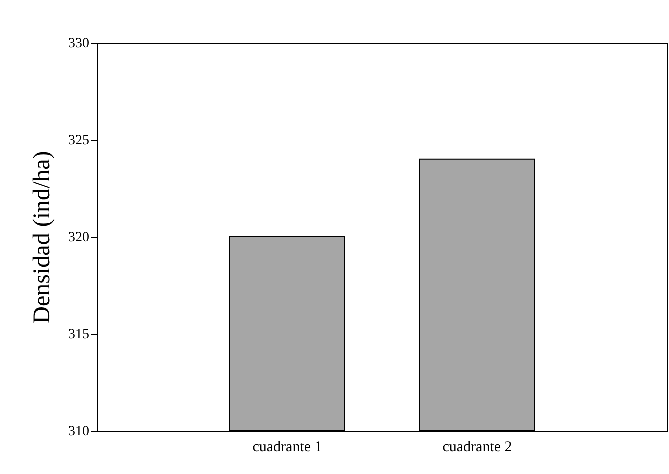 The width and height of the screenshot is (669, 474). Describe the element at coordinates (477, 448) in the screenshot. I see `x-tick-label: cuadrante 2` at that location.